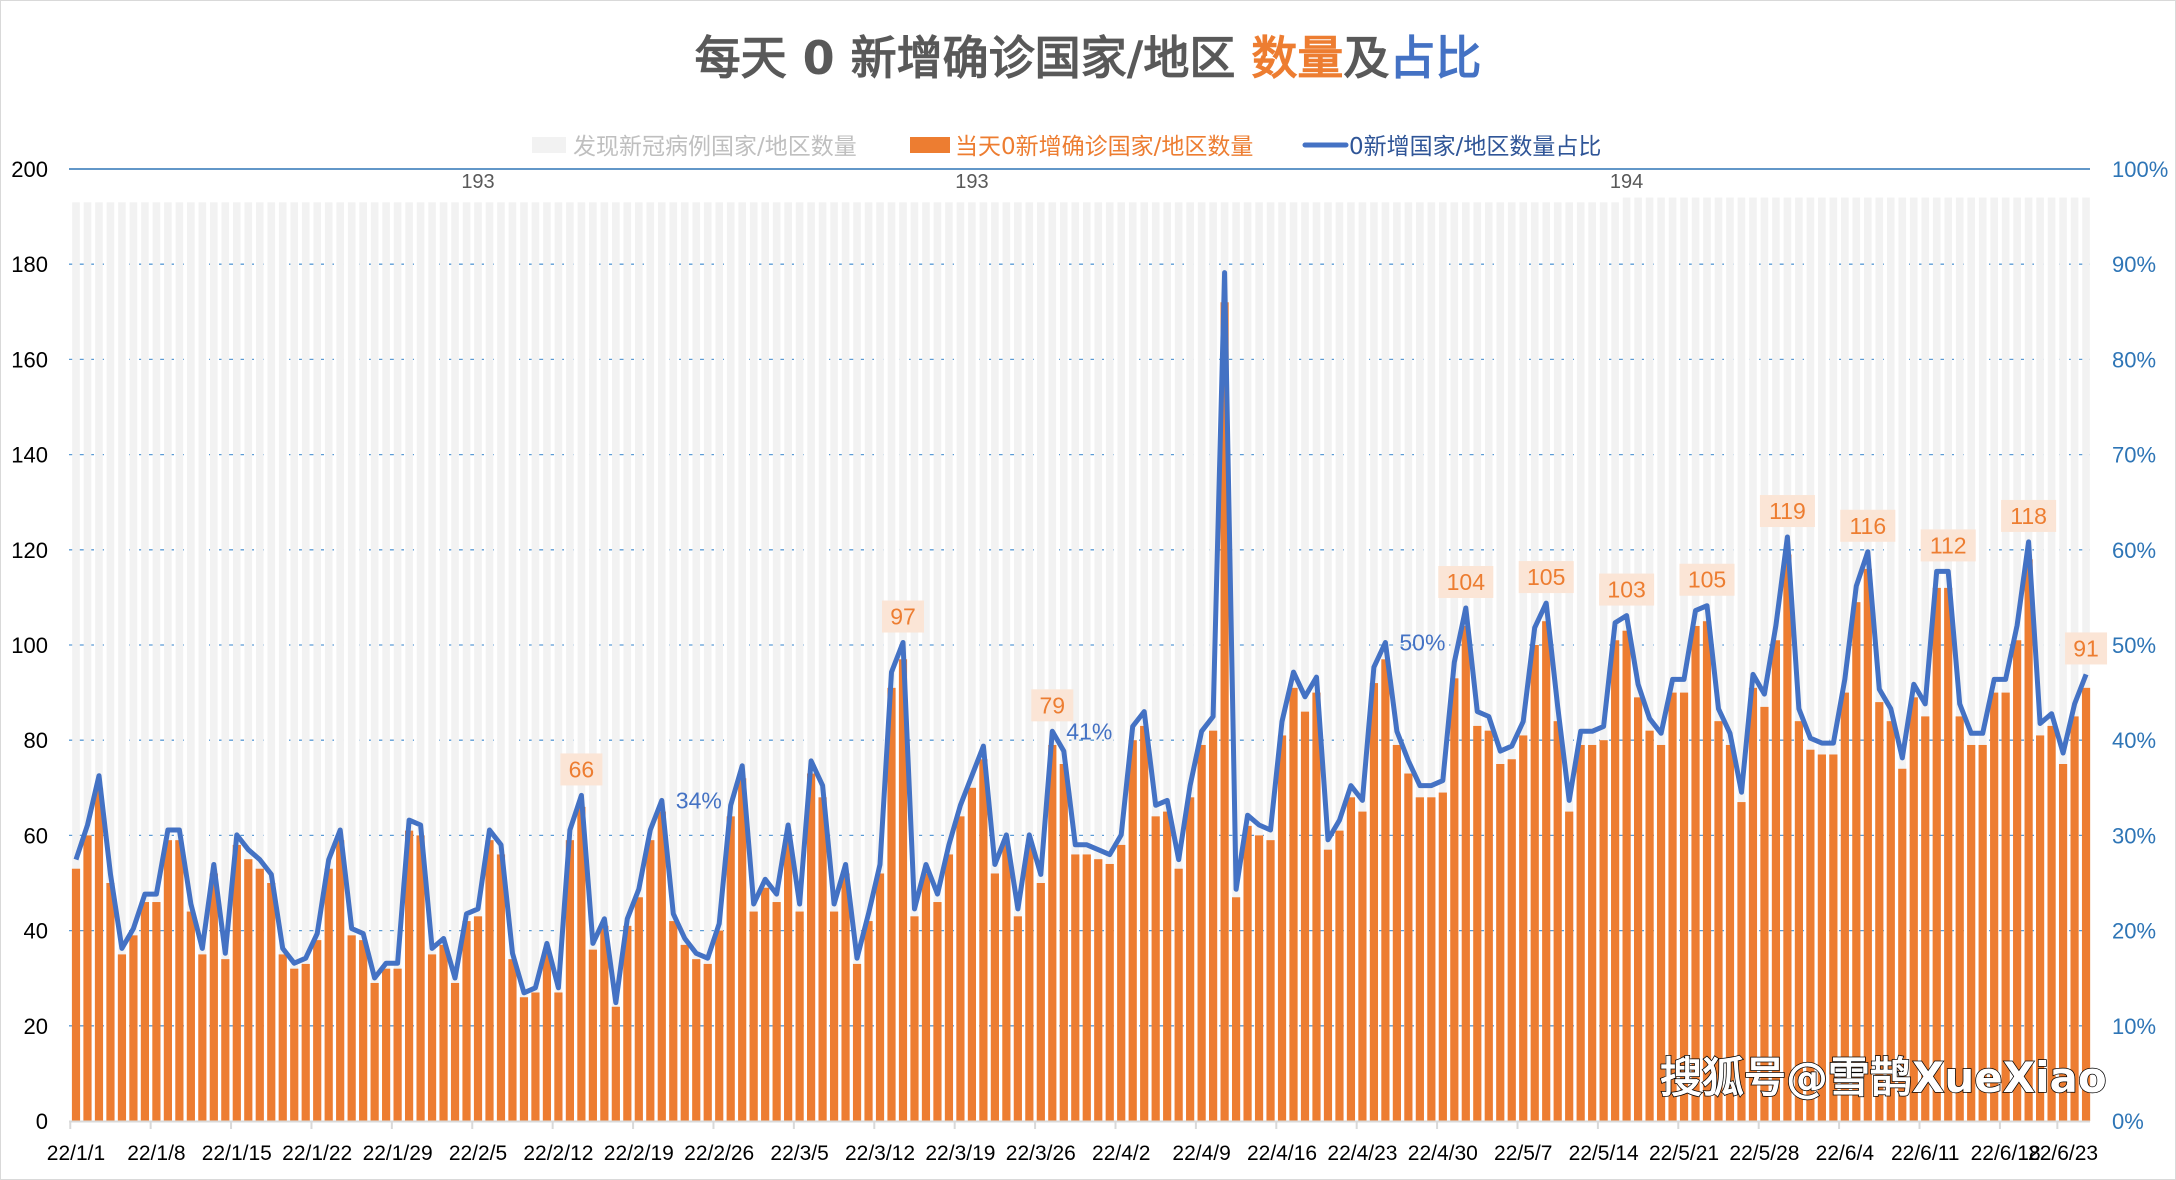 This screenshot has width=2176, height=1180. Describe the element at coordinates (317, 1153) in the screenshot. I see `x-tick-label: 22/1/22` at that location.